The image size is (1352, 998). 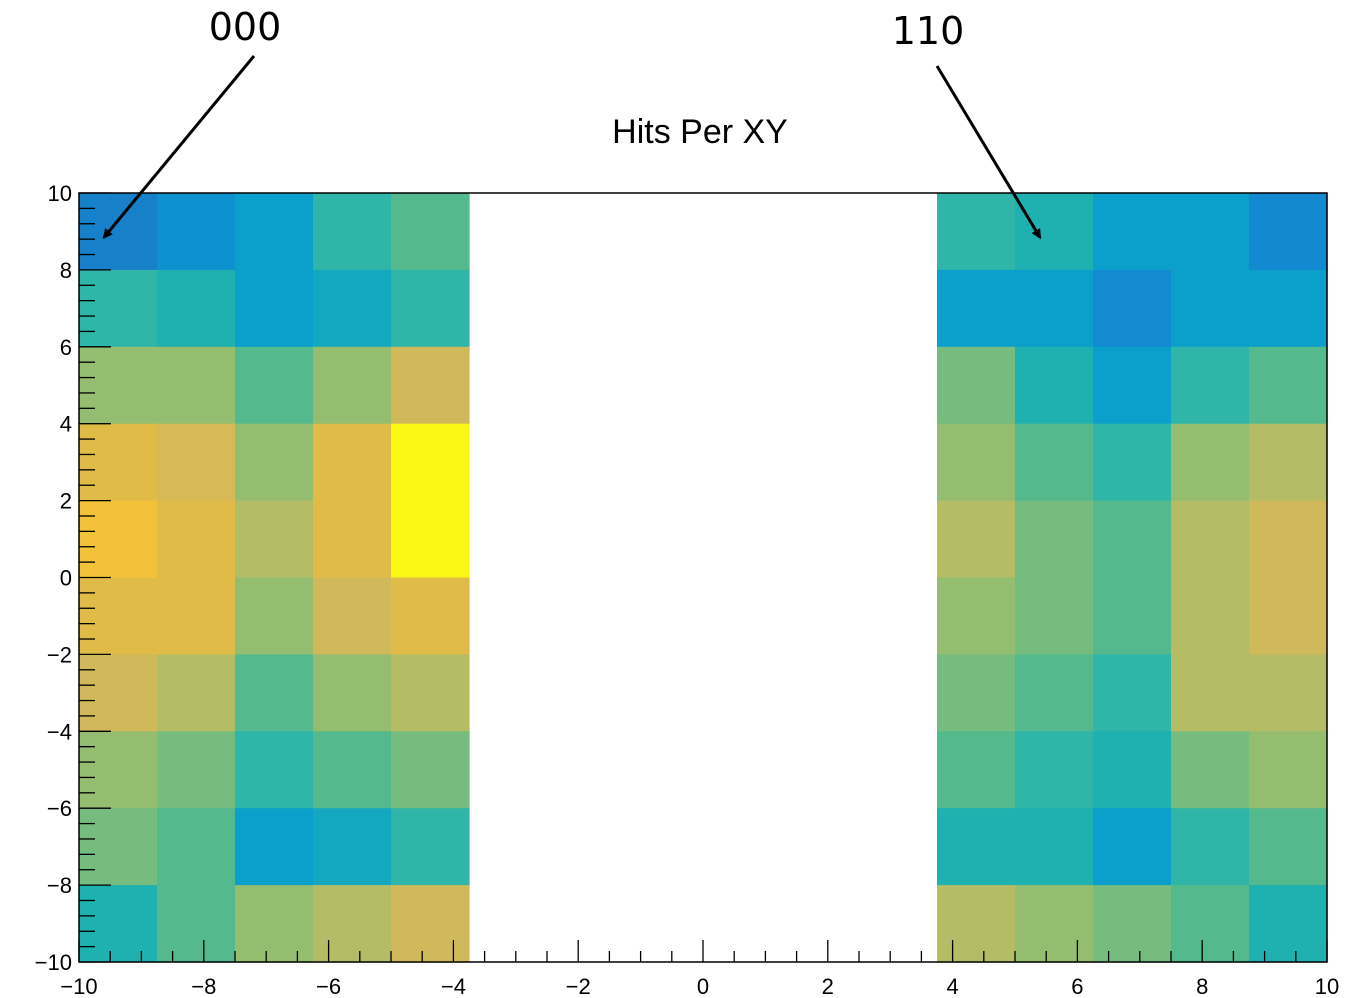 I want to click on x-tick-label: −2, so click(x=578, y=986).